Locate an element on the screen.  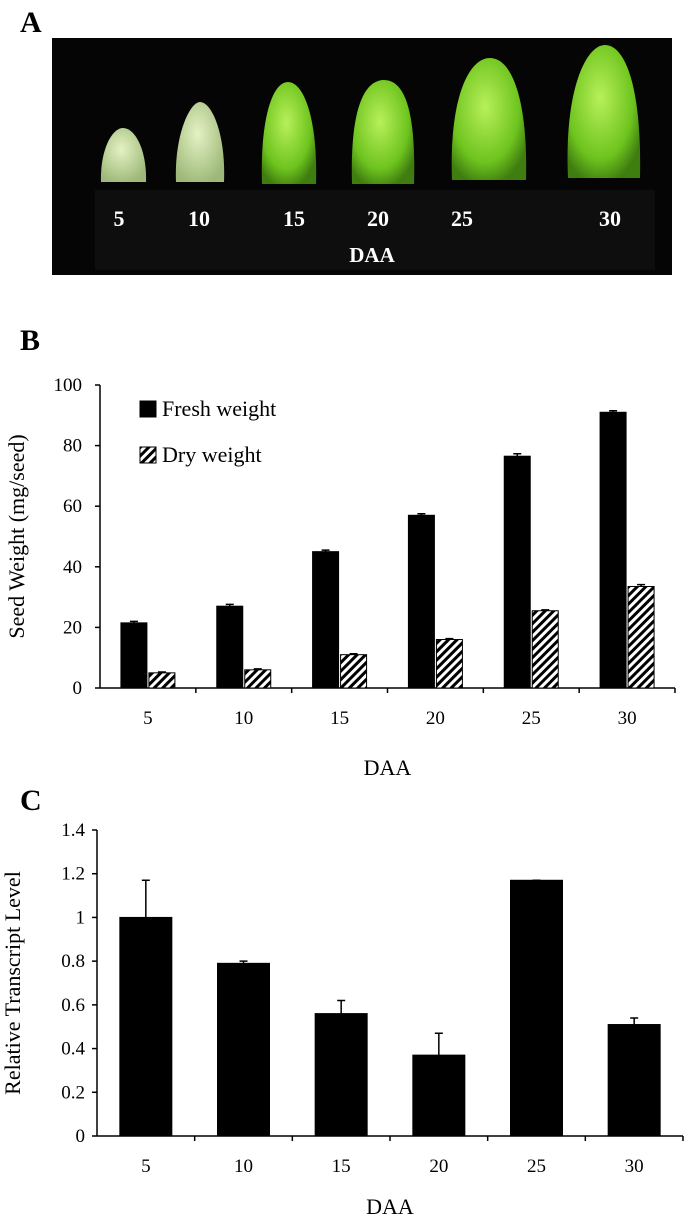
seed-labels: 5 10 15 20 25 30 is located at coordinates (368, 218).